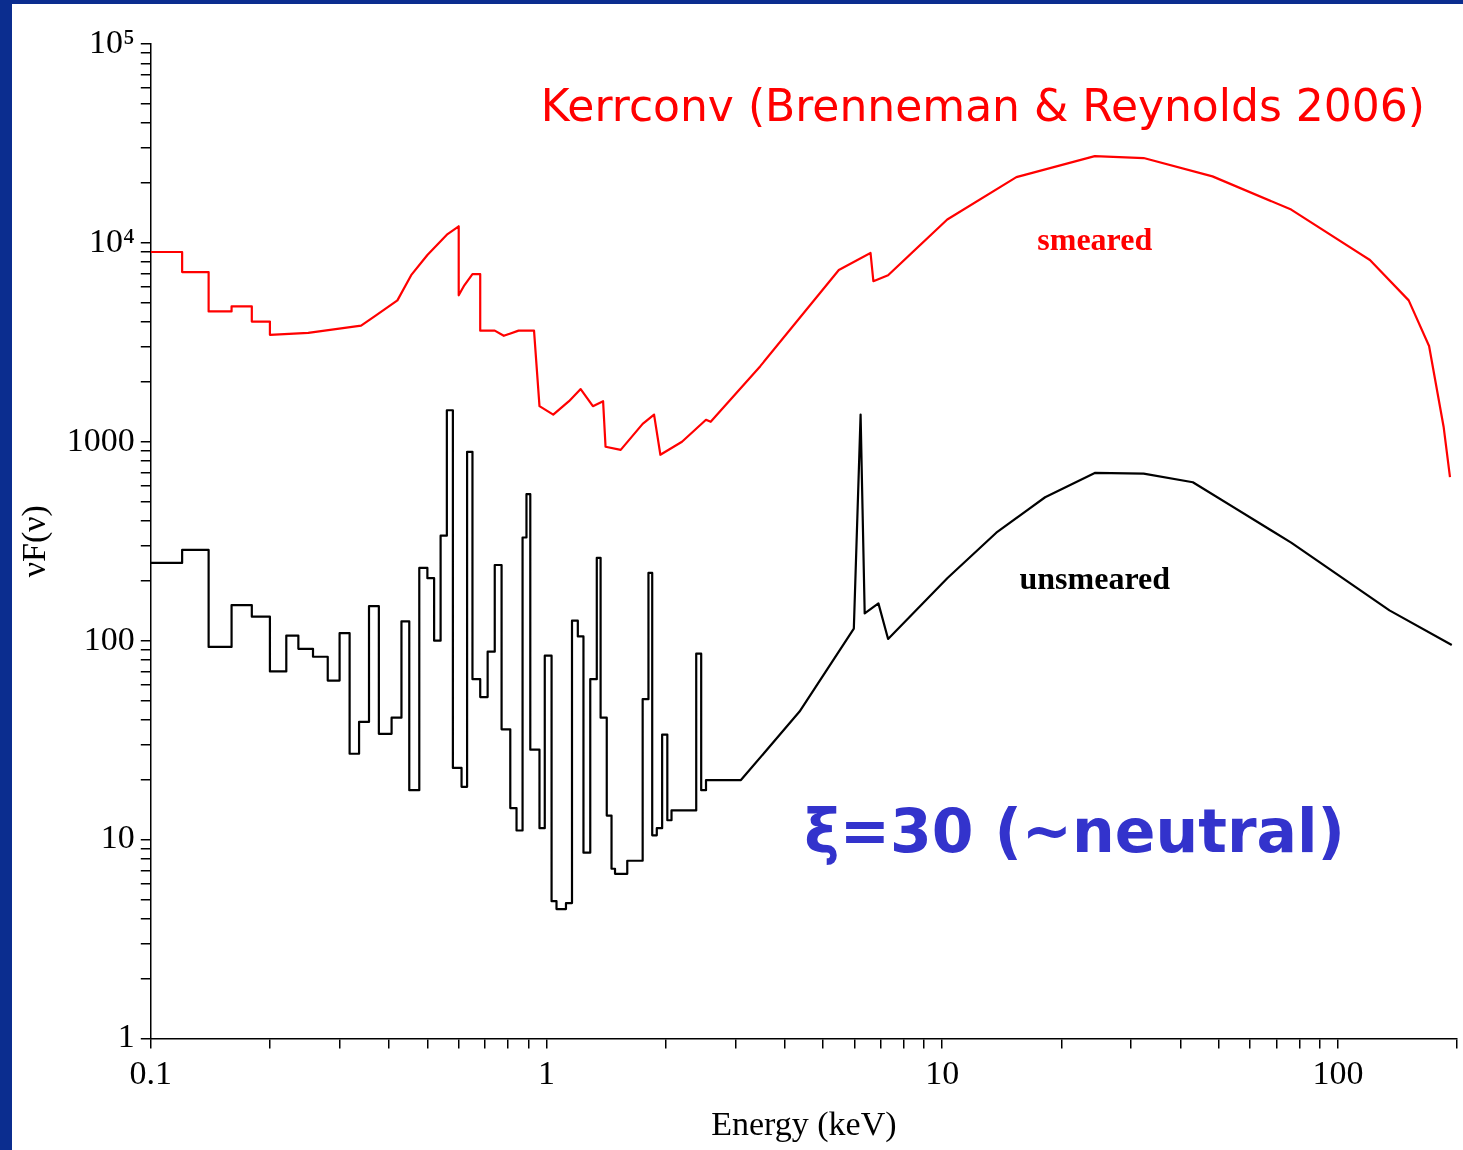 This screenshot has width=1463, height=1150. I want to click on x-axis-title: Energy (keV), so click(804, 1123).